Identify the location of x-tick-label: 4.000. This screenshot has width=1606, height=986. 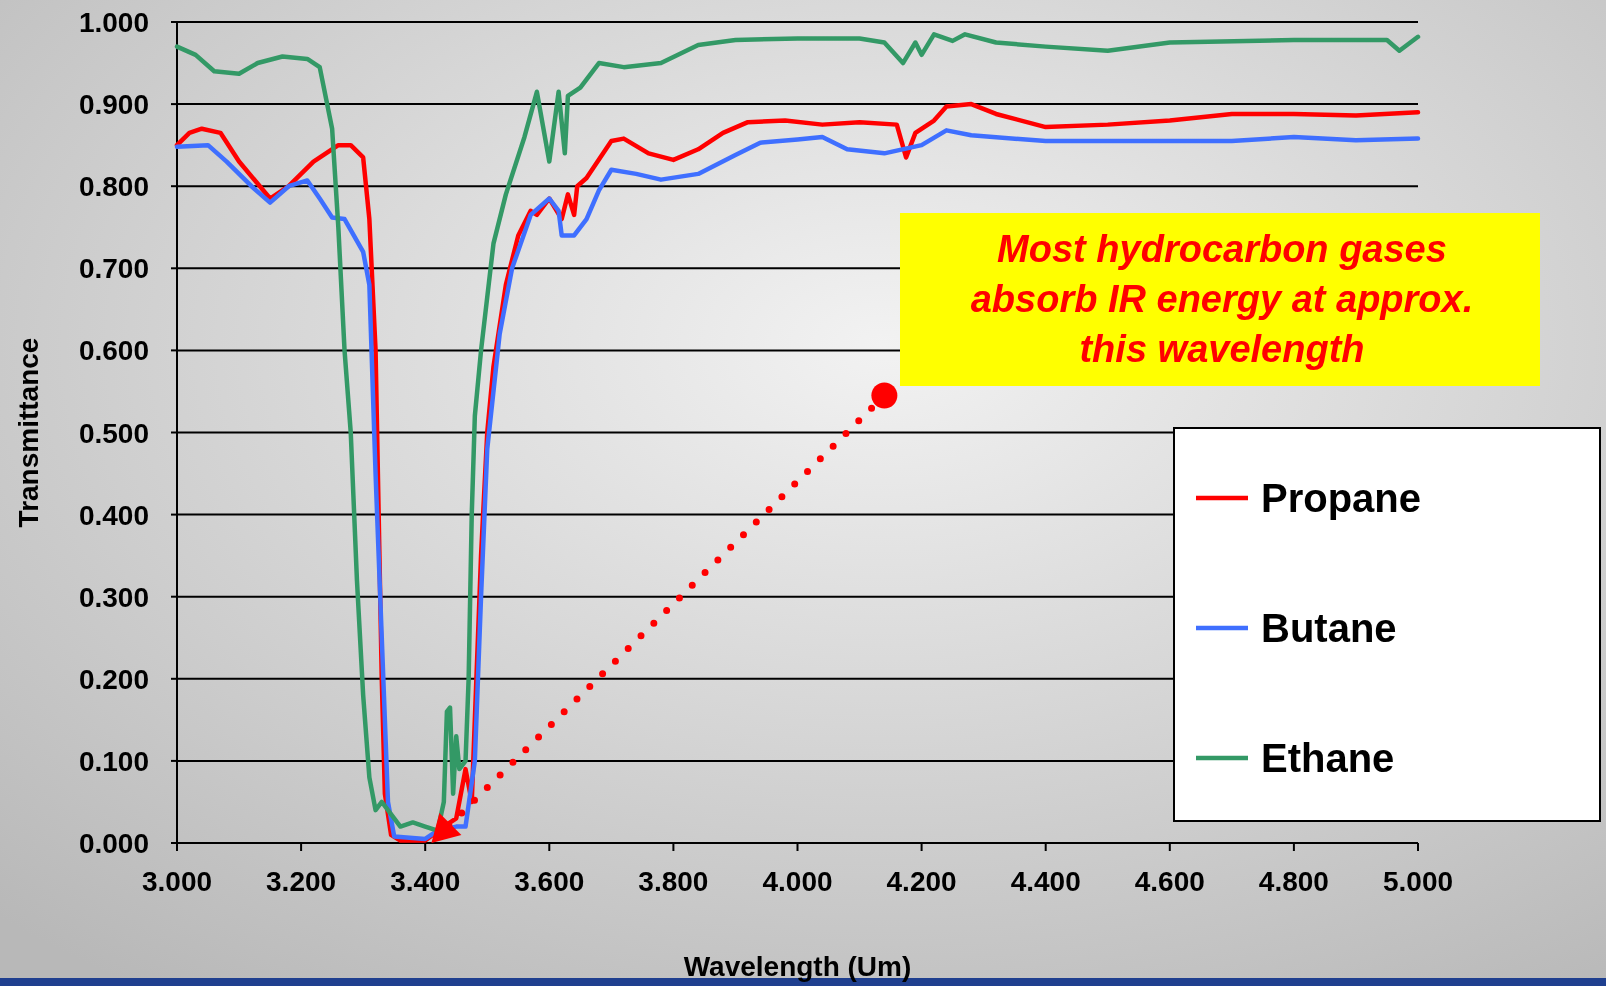
(797, 881).